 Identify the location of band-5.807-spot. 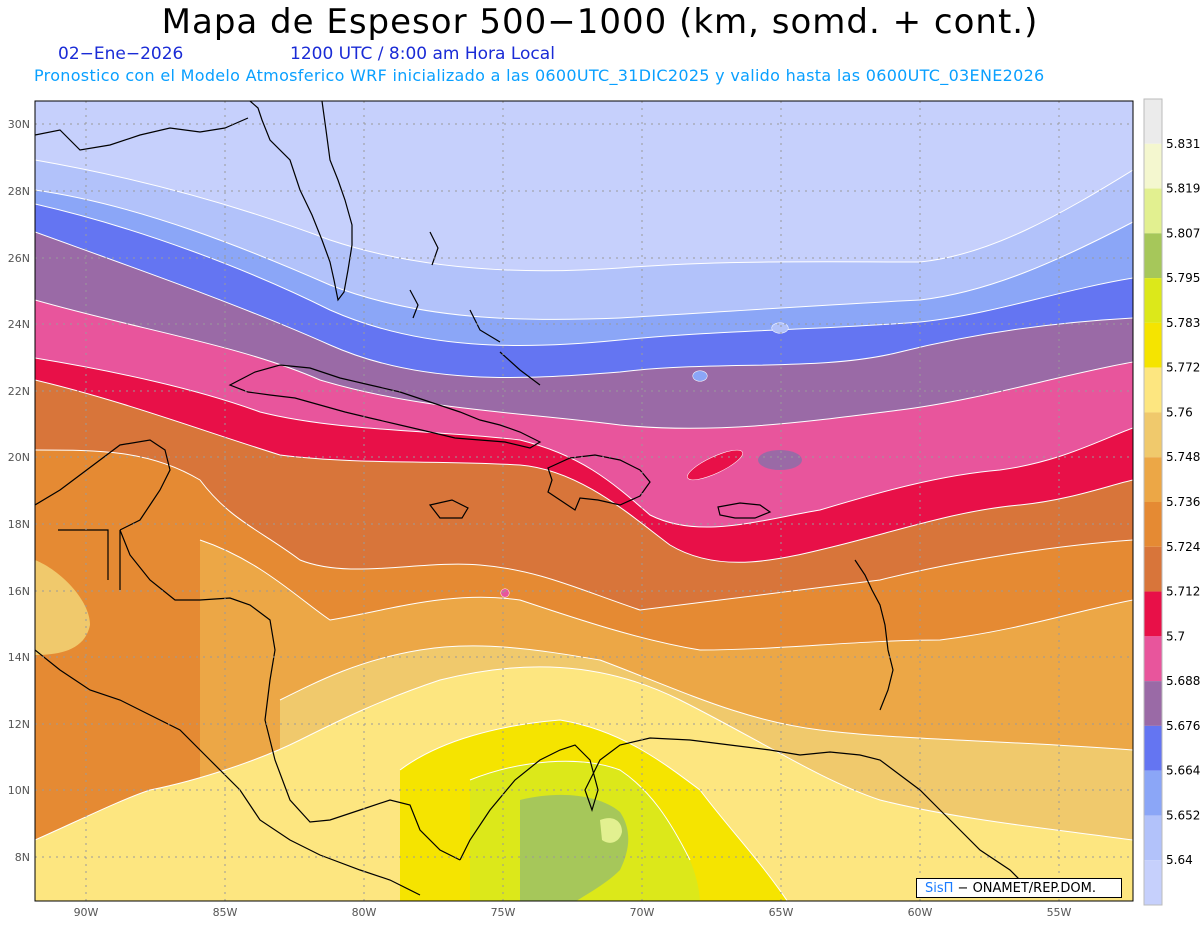
(611, 830).